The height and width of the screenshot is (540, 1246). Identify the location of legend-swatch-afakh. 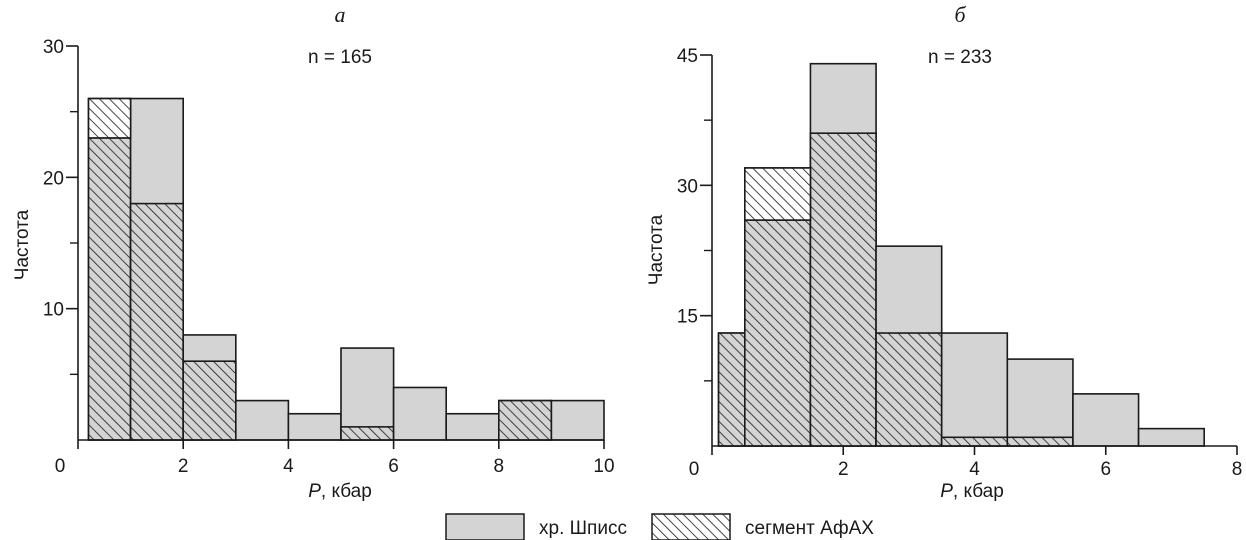
(691, 526).